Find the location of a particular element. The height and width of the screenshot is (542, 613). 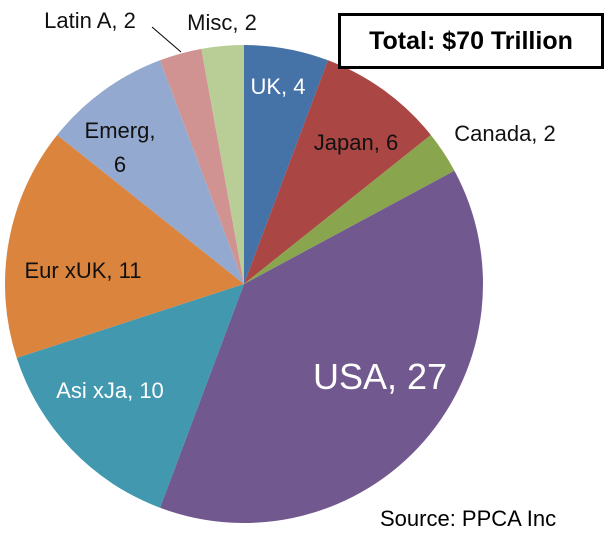

data-label: Misc, 2 is located at coordinates (222, 22).